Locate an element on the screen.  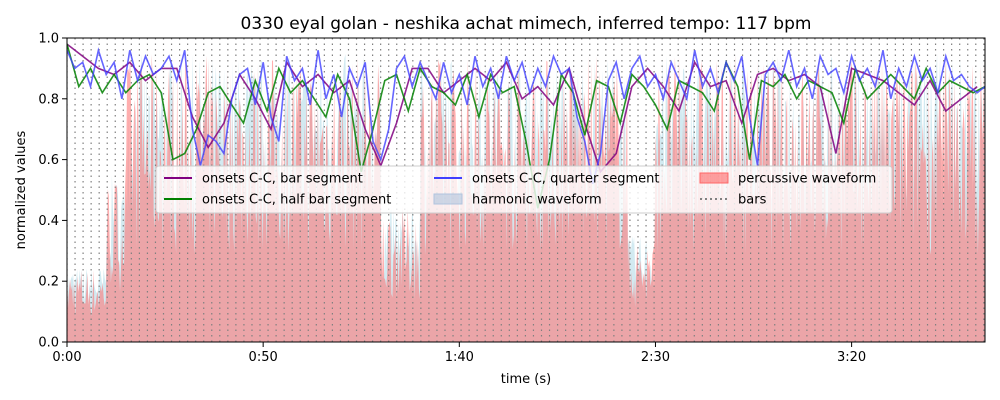
legend-label: harmonic waveform is located at coordinates (537, 200).